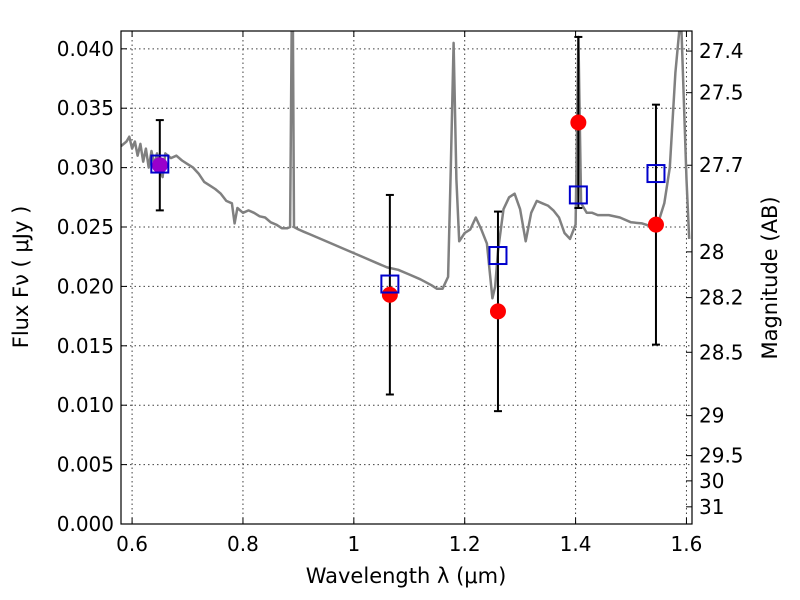  Describe the element at coordinates (243, 544) in the screenshot. I see `x-tick-label: 0.8` at that location.